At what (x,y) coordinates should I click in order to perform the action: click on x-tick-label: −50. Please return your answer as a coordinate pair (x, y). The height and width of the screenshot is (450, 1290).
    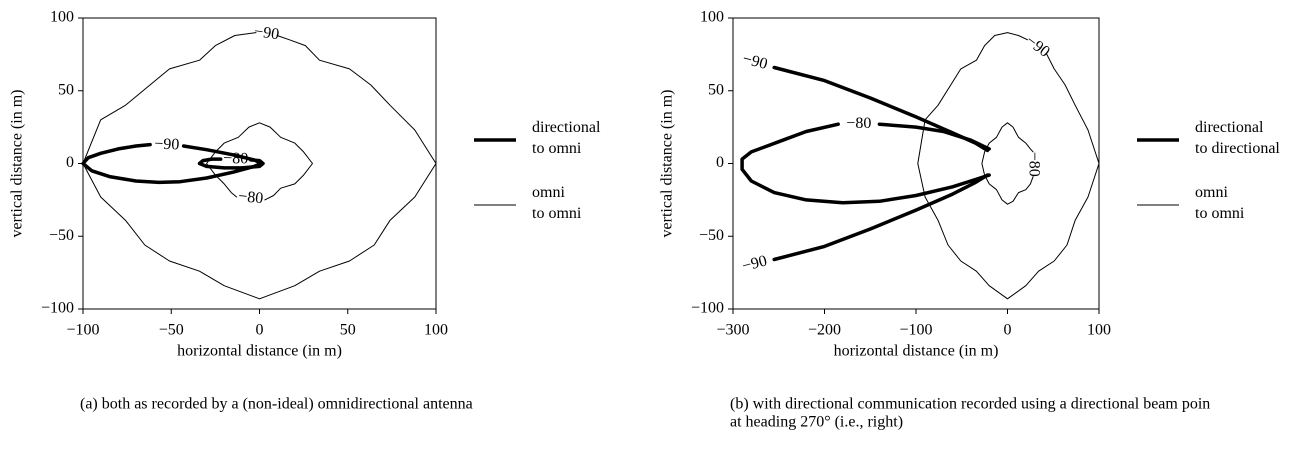
    Looking at the image, I should click on (171, 330).